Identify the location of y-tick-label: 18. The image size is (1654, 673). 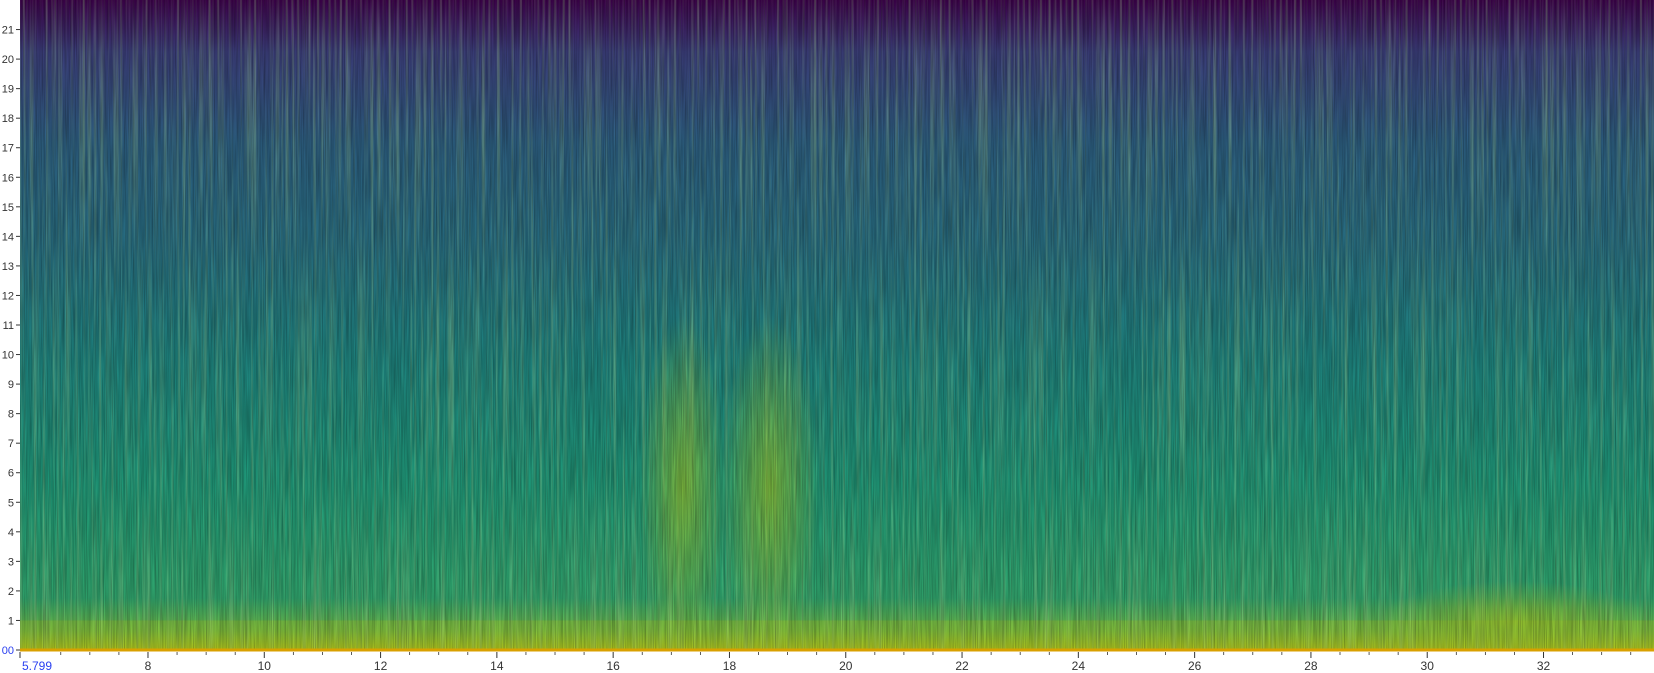
(8, 119).